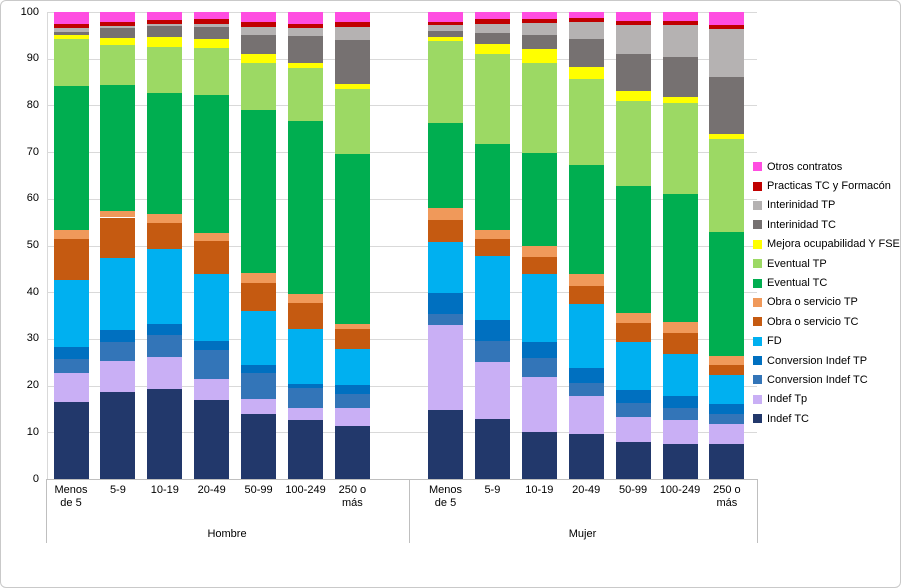 The width and height of the screenshot is (901, 588). I want to click on legend-item-obra-o-servicio-tp: Obra o servicio TP, so click(826, 302).